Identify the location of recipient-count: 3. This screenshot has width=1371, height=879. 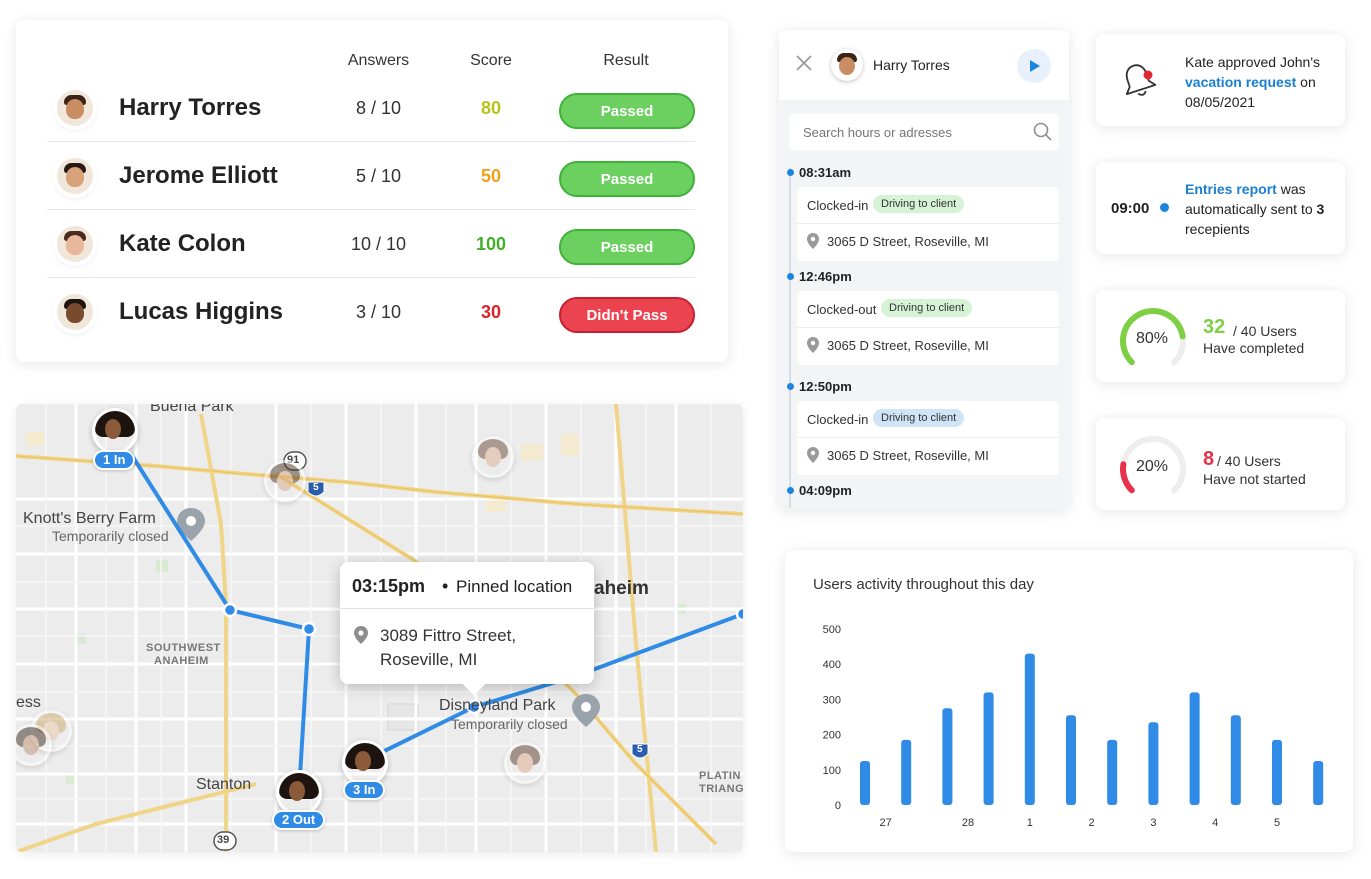
(1320, 209).